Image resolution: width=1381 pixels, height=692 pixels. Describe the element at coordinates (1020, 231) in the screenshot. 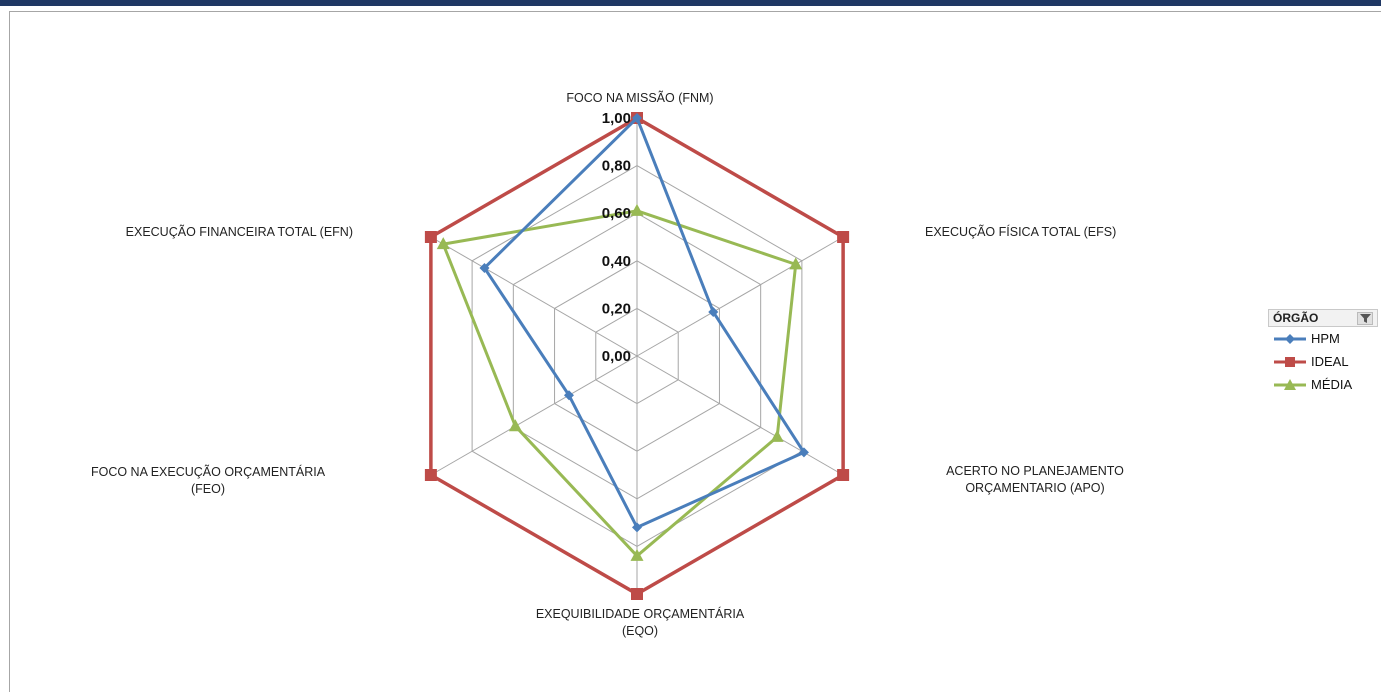

I see `axis-label-1: EXECUÇÃO FÍSICA TOTAL (EFS)` at that location.